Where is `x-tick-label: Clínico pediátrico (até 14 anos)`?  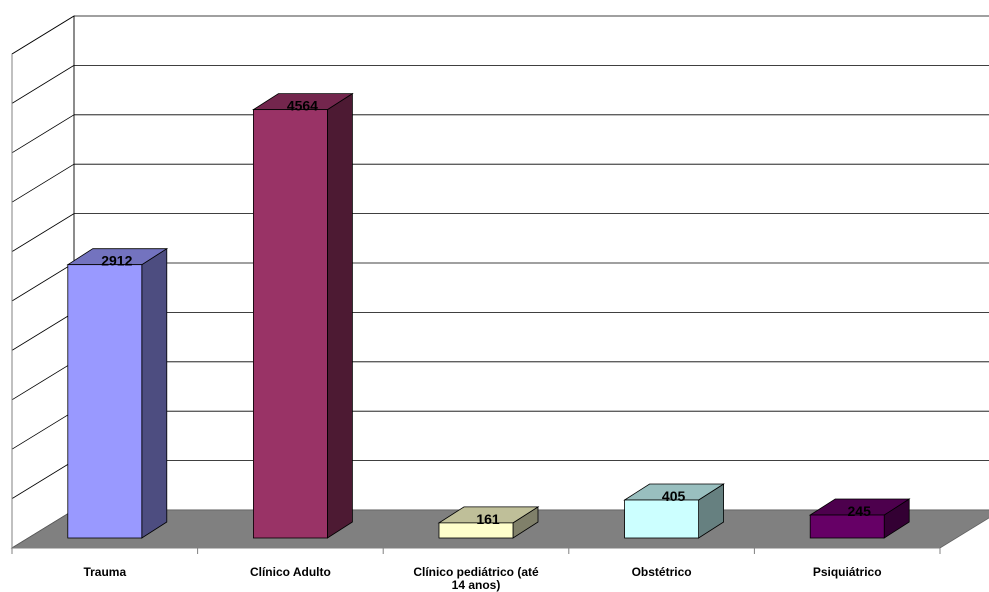
x-tick-label: Clínico pediátrico (até 14 anos) is located at coordinates (476, 578).